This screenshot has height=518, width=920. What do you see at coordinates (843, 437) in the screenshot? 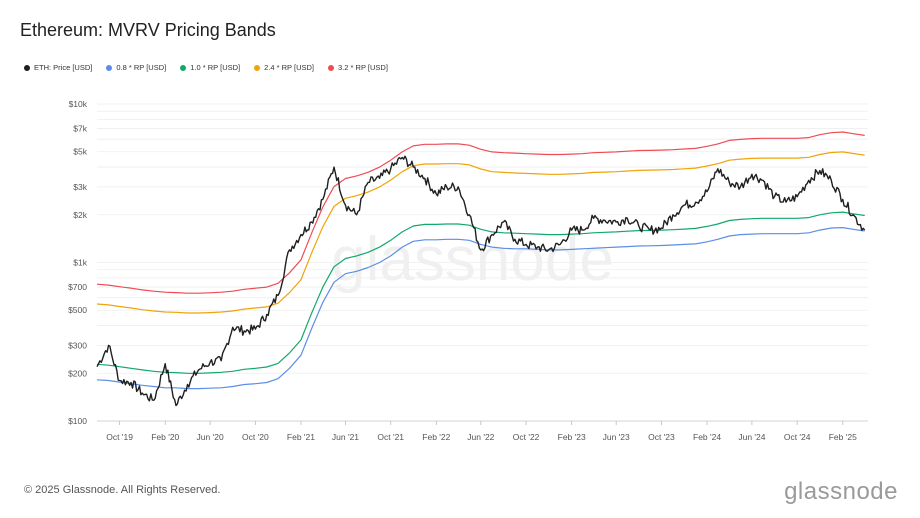
I see `x-tick-label: Feb '25` at bounding box center [843, 437].